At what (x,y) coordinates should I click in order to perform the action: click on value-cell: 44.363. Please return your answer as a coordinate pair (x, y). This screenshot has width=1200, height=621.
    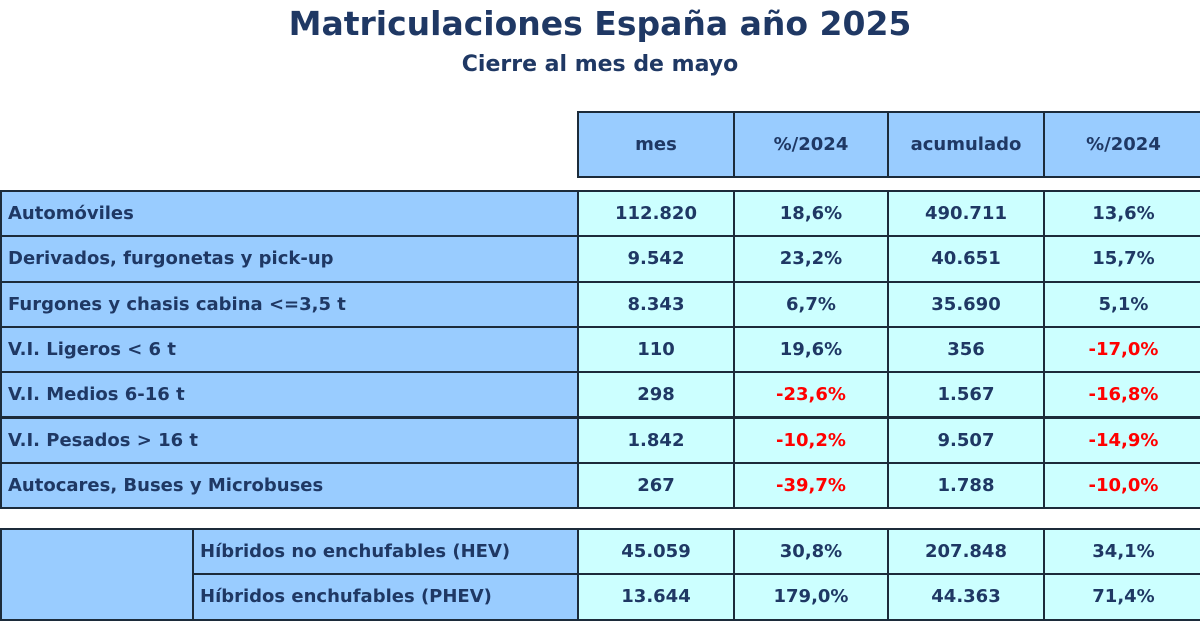
    Looking at the image, I should click on (966, 597).